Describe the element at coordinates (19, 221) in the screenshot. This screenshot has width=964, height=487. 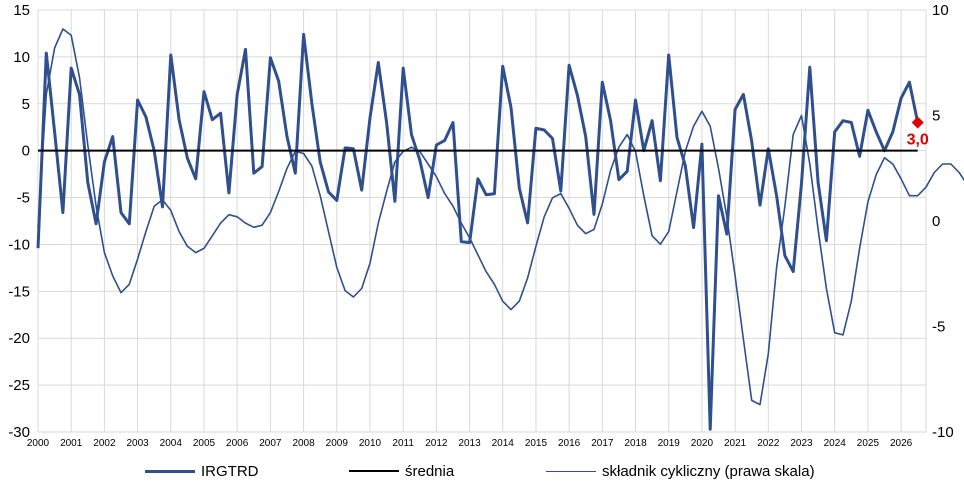
I see `y-axis-left: 15 10 5 0 -5 -10 -15 -20 -25 -30` at that location.